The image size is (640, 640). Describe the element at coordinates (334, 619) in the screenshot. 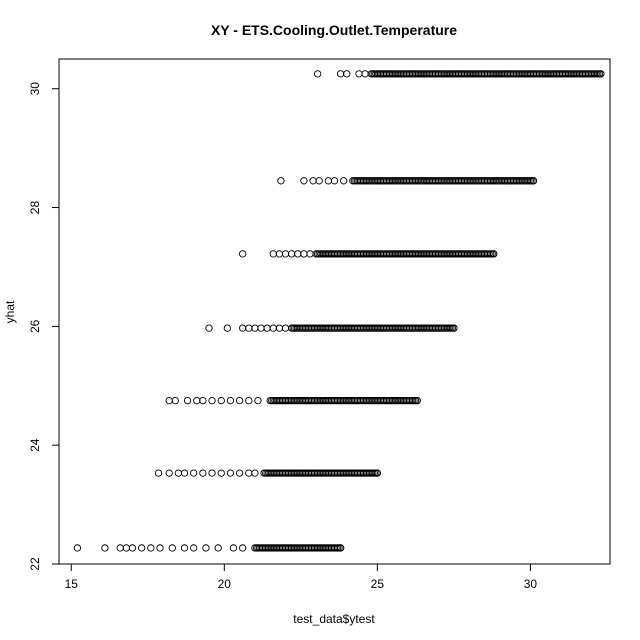

I see `x-axis-label: test_data$ytest` at that location.